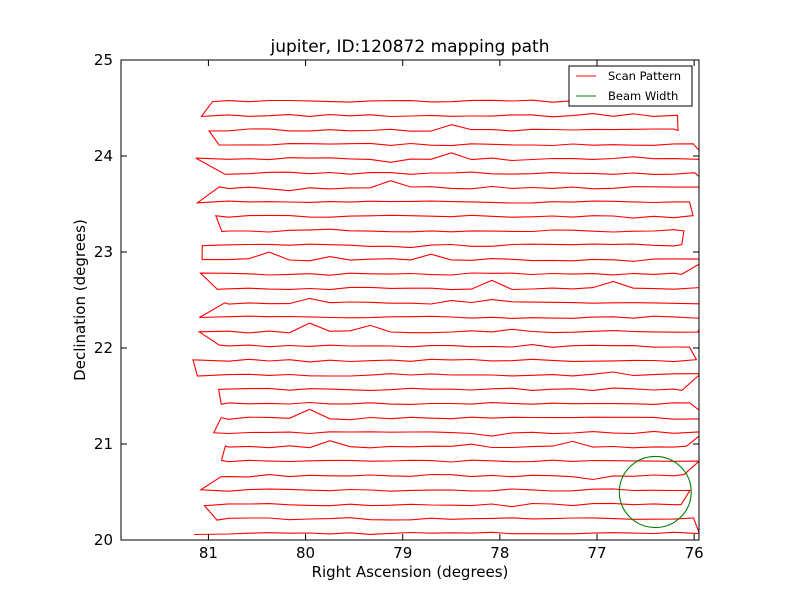  I want to click on legend-scan-label: Scan Pattern, so click(644, 76).